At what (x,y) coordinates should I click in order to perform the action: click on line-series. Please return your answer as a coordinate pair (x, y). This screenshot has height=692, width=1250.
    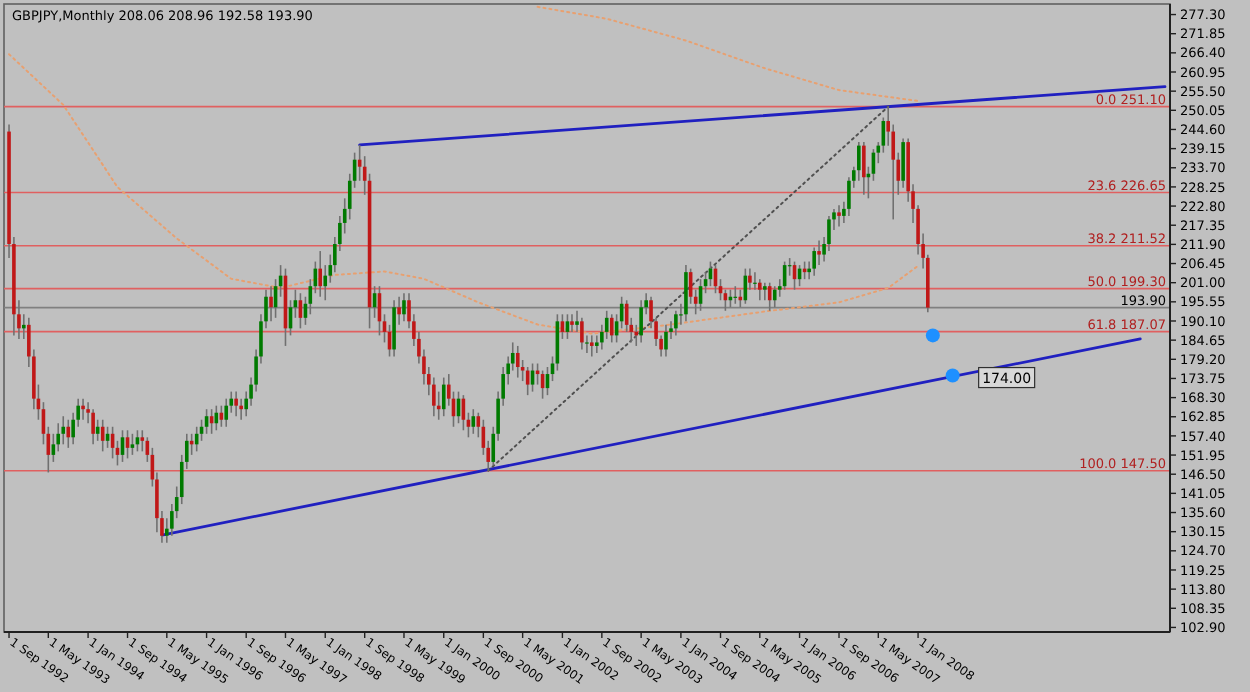
    Looking at the image, I should click on (728, 53).